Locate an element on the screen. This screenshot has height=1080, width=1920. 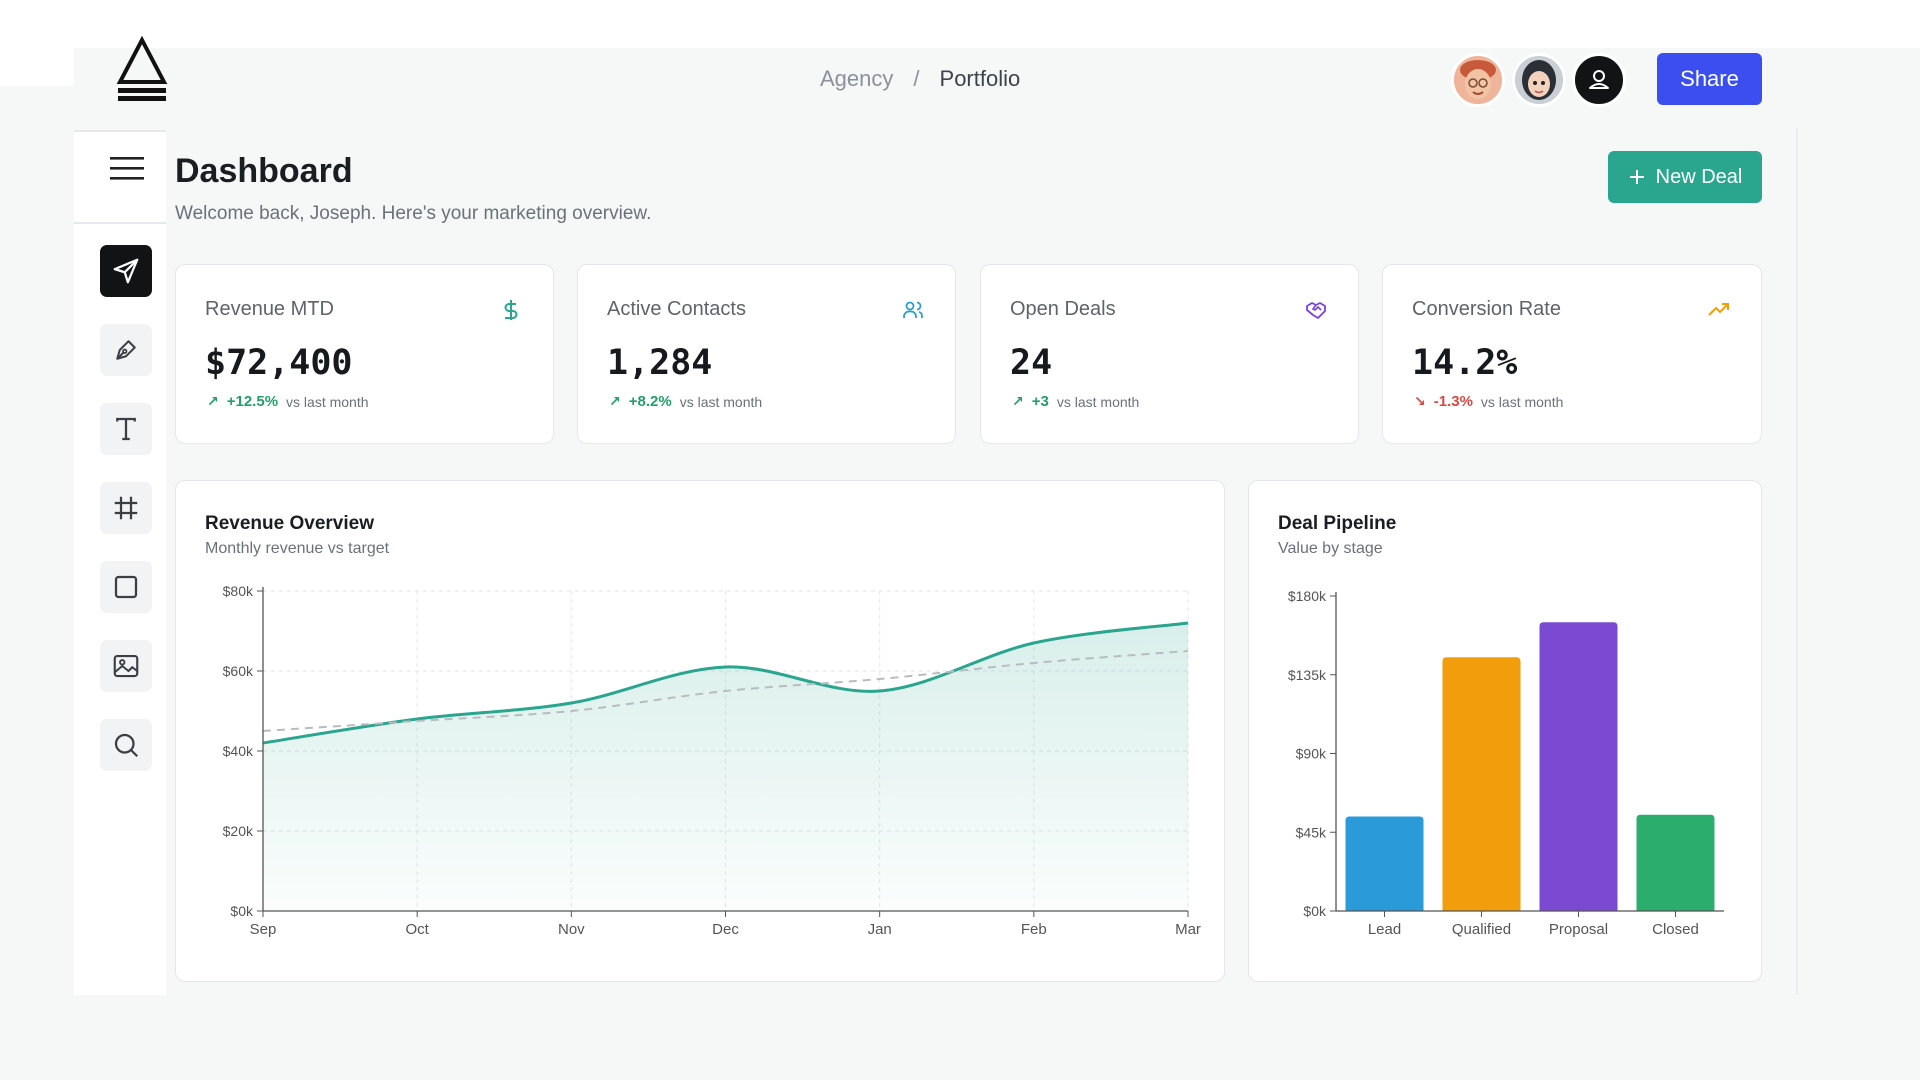
panel-subtitle: Monthly revenue vs target is located at coordinates (297, 548).